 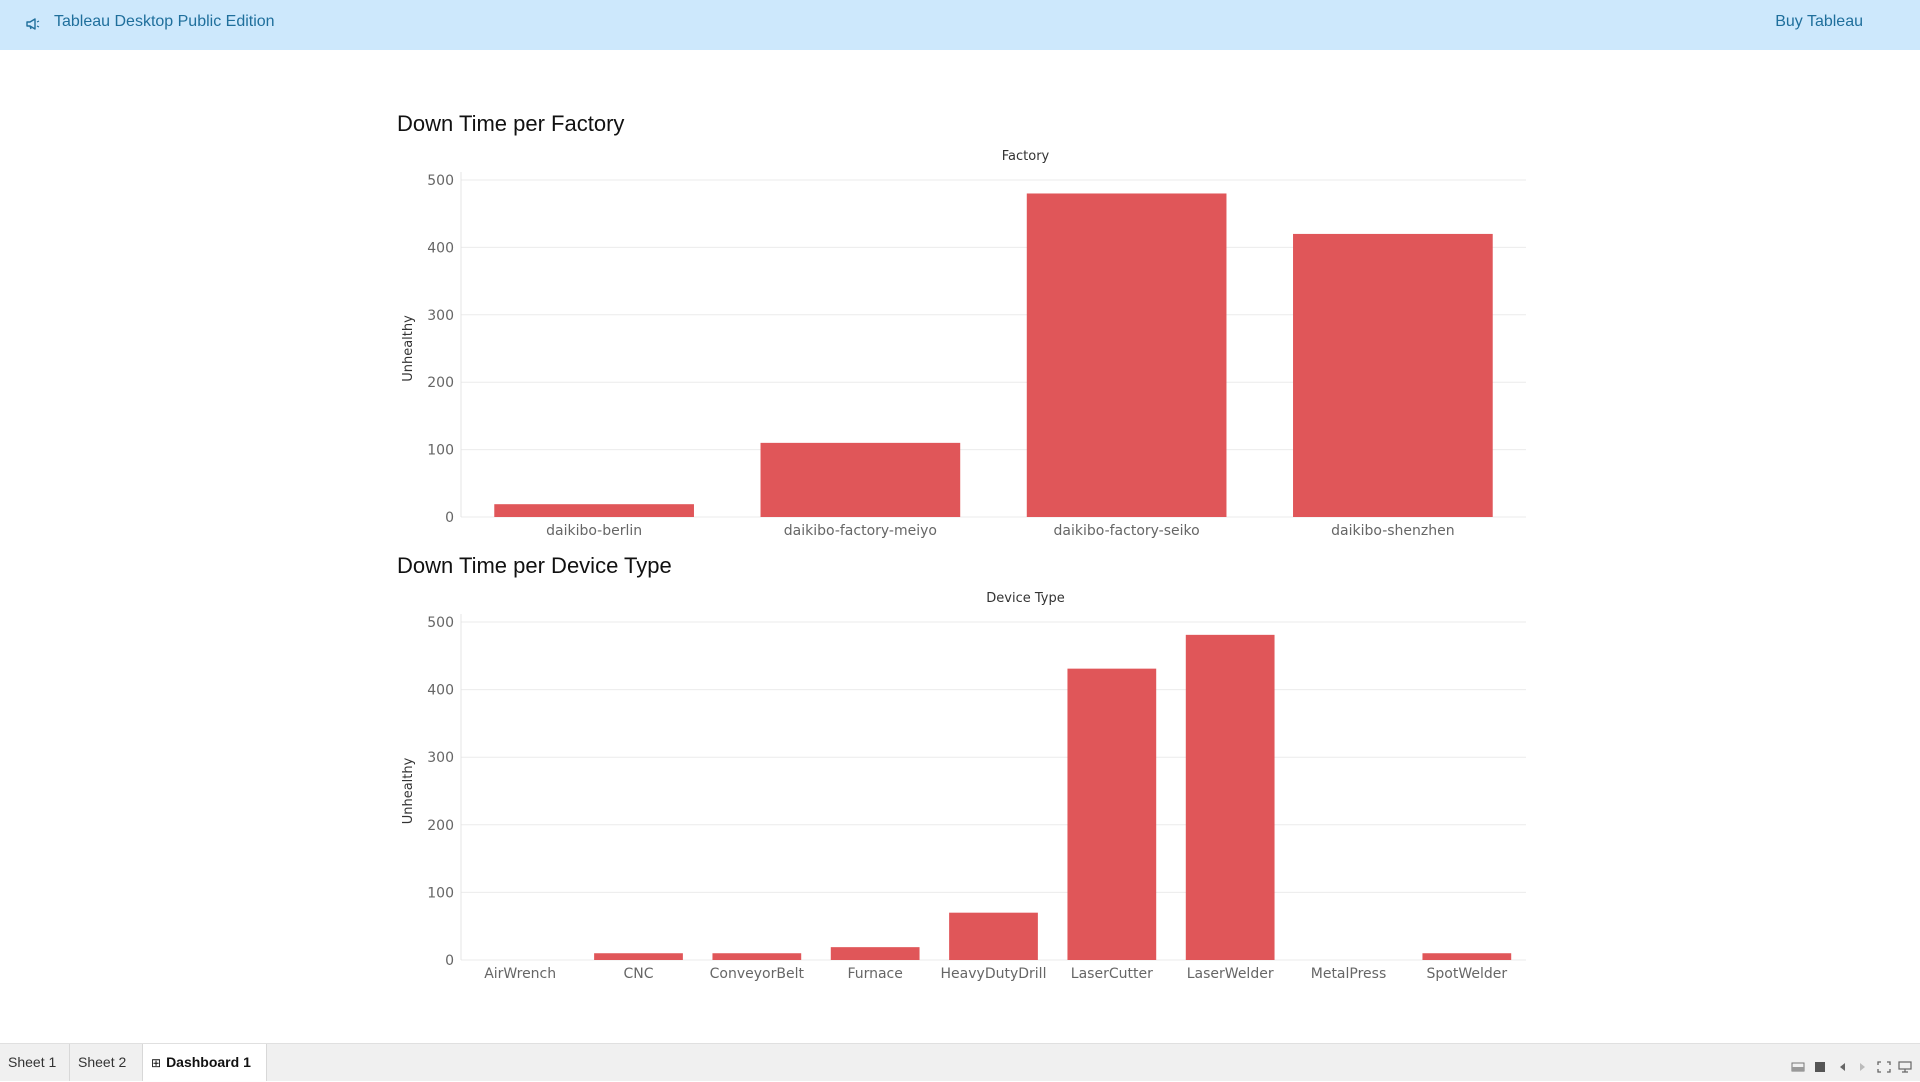 I want to click on next-icon, so click(x=1862, y=1067).